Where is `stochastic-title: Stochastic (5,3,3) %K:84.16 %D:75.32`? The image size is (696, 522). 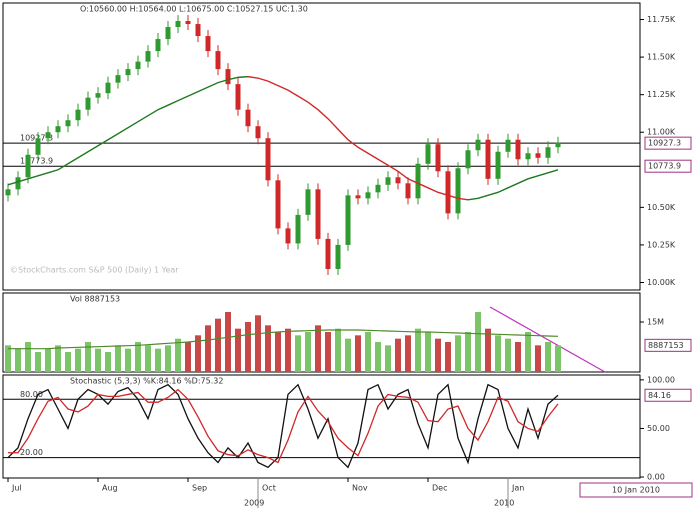 stochastic-title: Stochastic (5,3,3) %K:84.16 %D:75.32 is located at coordinates (146, 381).